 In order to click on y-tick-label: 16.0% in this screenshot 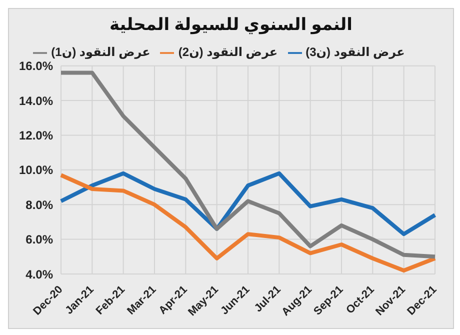, I will do `click(36, 66)`.